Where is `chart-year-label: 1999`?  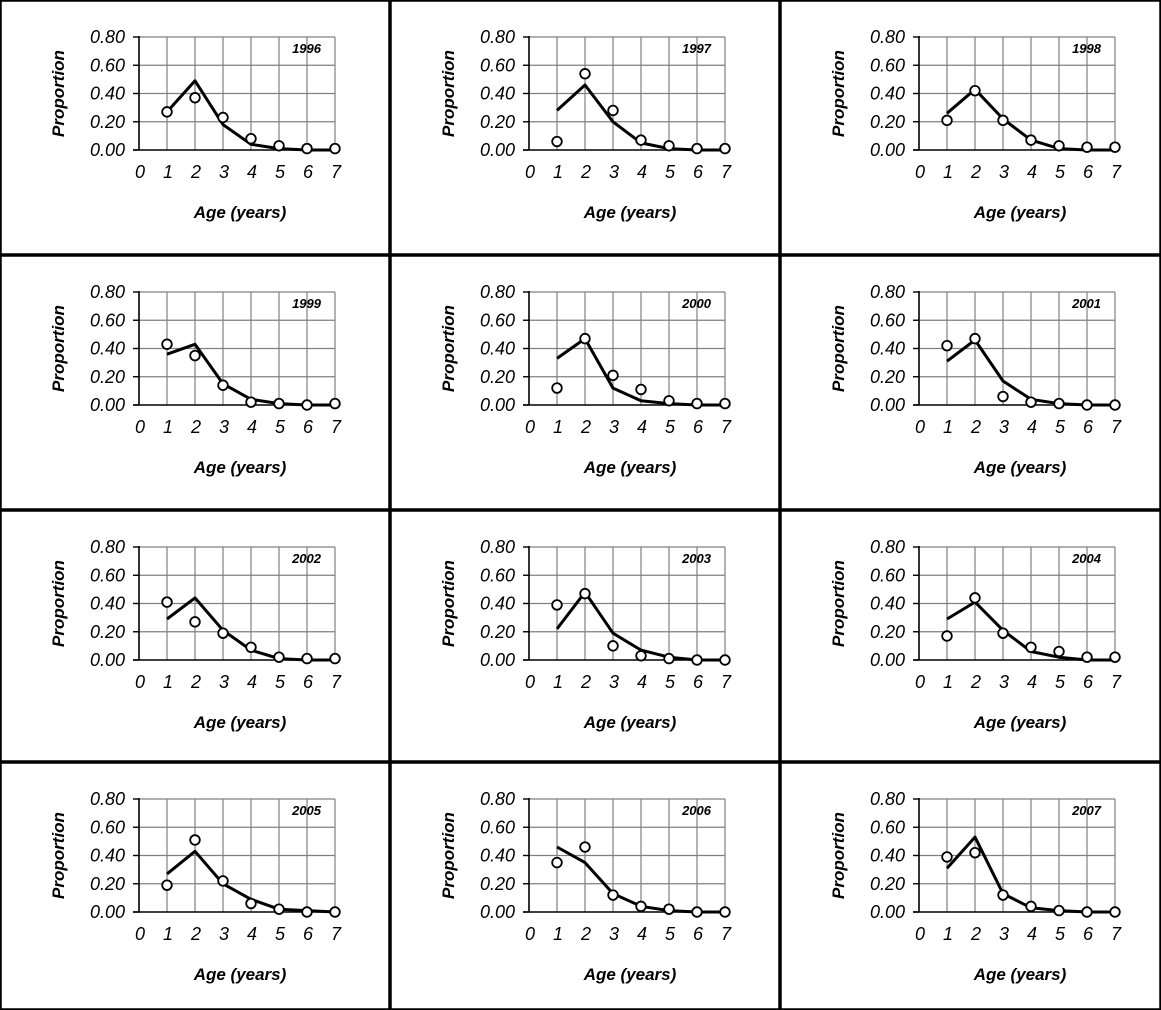 chart-year-label: 1999 is located at coordinates (307, 303).